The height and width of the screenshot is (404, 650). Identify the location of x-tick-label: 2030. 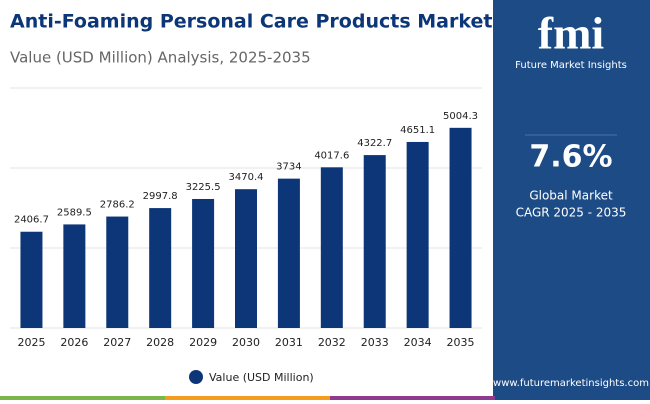
(246, 342).